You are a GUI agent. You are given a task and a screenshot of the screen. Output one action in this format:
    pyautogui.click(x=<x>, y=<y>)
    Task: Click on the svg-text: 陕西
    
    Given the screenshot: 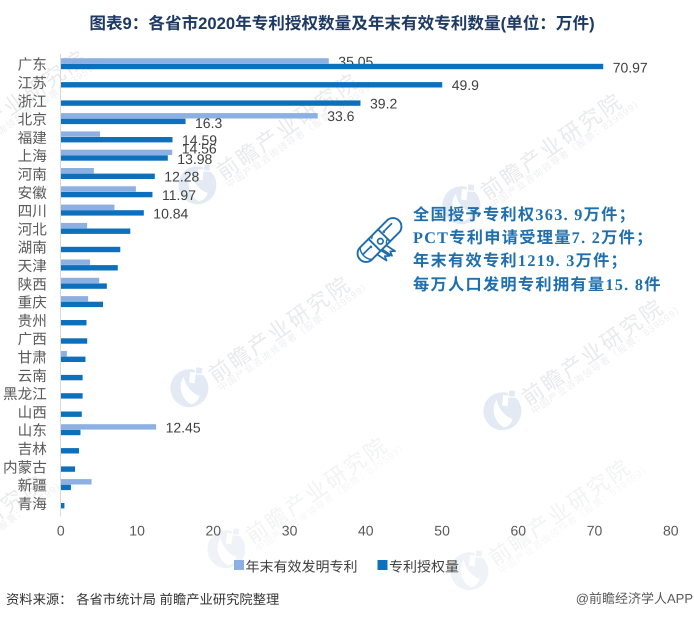 What is the action you would take?
    pyautogui.click(x=32, y=284)
    